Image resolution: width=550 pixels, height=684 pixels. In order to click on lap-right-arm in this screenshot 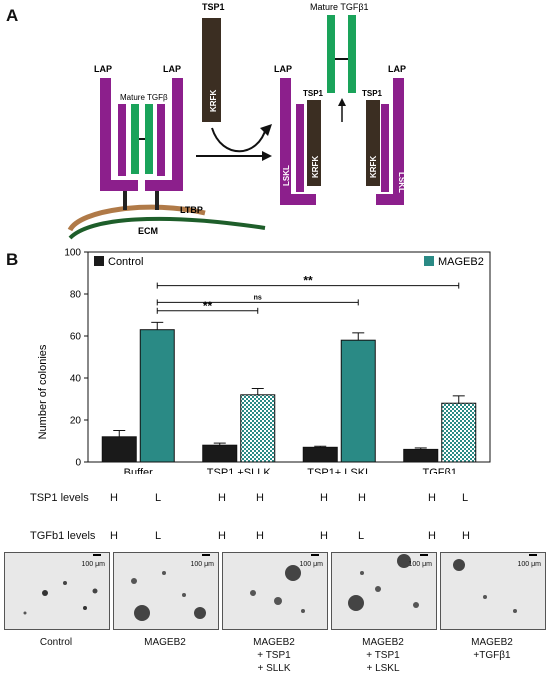, I will do `click(177, 134)`.